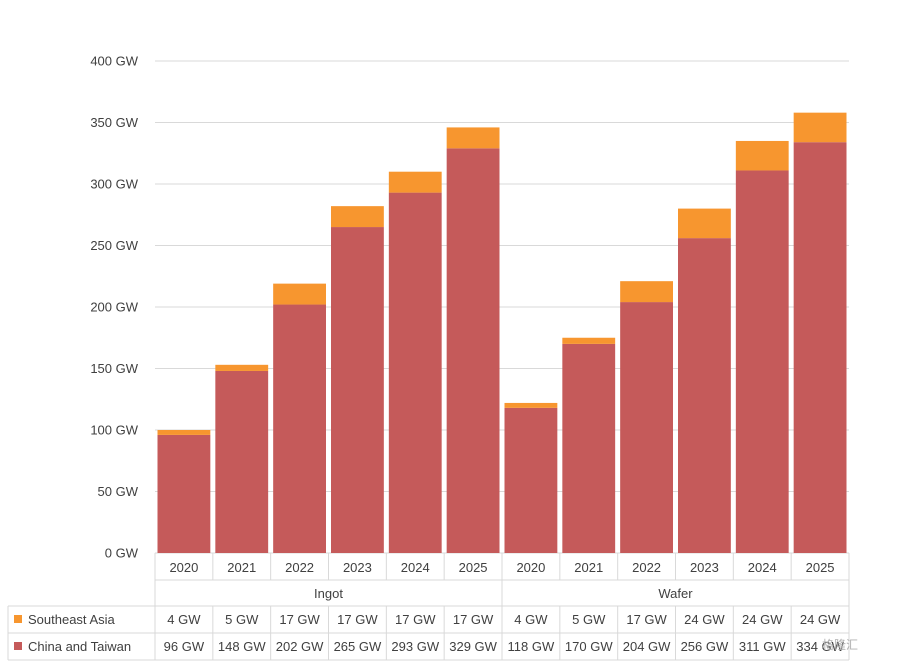 This screenshot has height=664, width=900. What do you see at coordinates (762, 646) in the screenshot?
I see `data-label: 311 GW` at bounding box center [762, 646].